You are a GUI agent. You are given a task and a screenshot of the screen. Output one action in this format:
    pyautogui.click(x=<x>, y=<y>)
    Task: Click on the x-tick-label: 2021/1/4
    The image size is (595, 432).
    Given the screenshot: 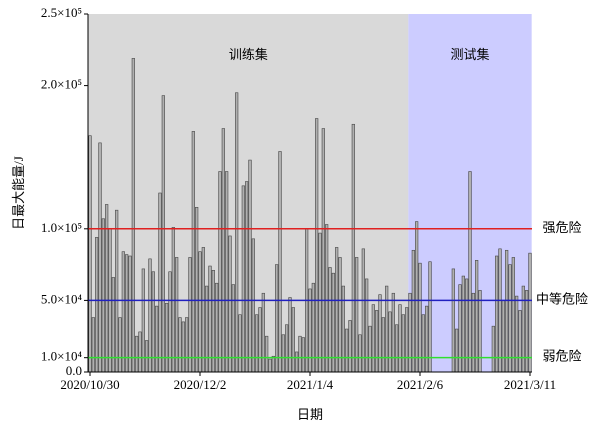 What is the action you would take?
    pyautogui.click(x=310, y=384)
    